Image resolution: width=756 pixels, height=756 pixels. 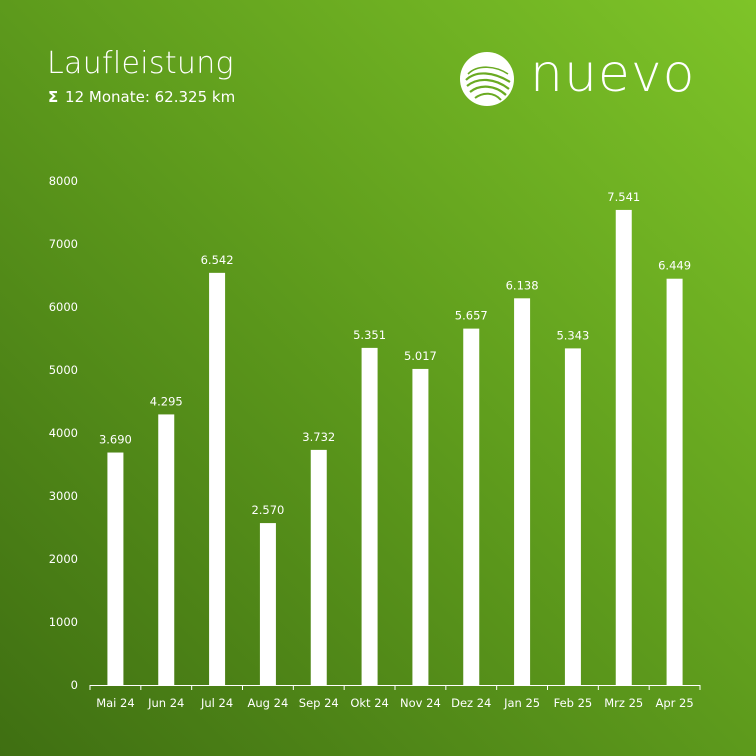 What do you see at coordinates (53, 97) in the screenshot?
I see `sigma-symbol: Σ` at bounding box center [53, 97].